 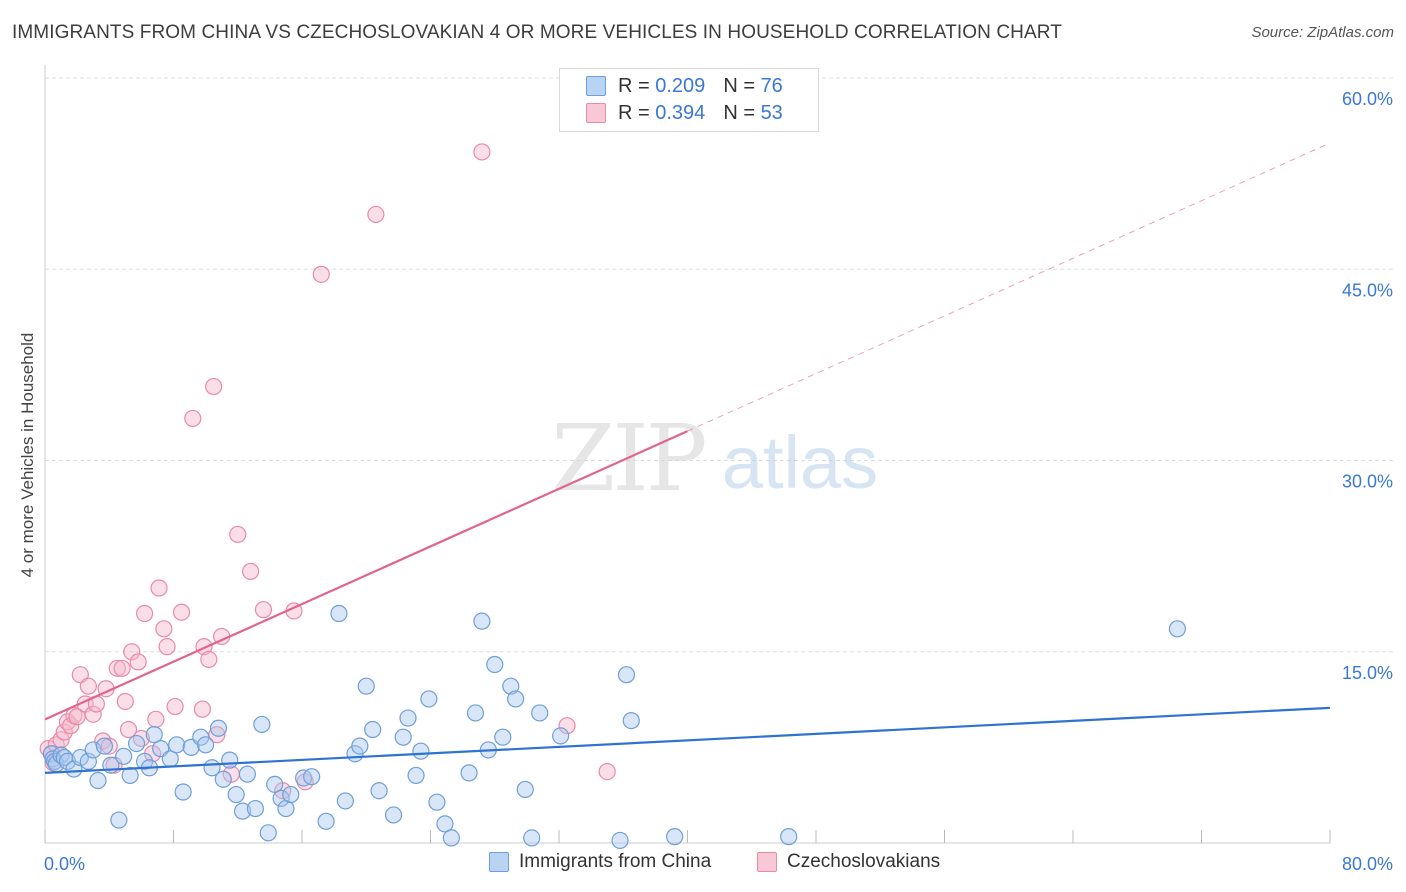 I want to click on bottom-legend-swatch-czech, so click(x=767, y=862).